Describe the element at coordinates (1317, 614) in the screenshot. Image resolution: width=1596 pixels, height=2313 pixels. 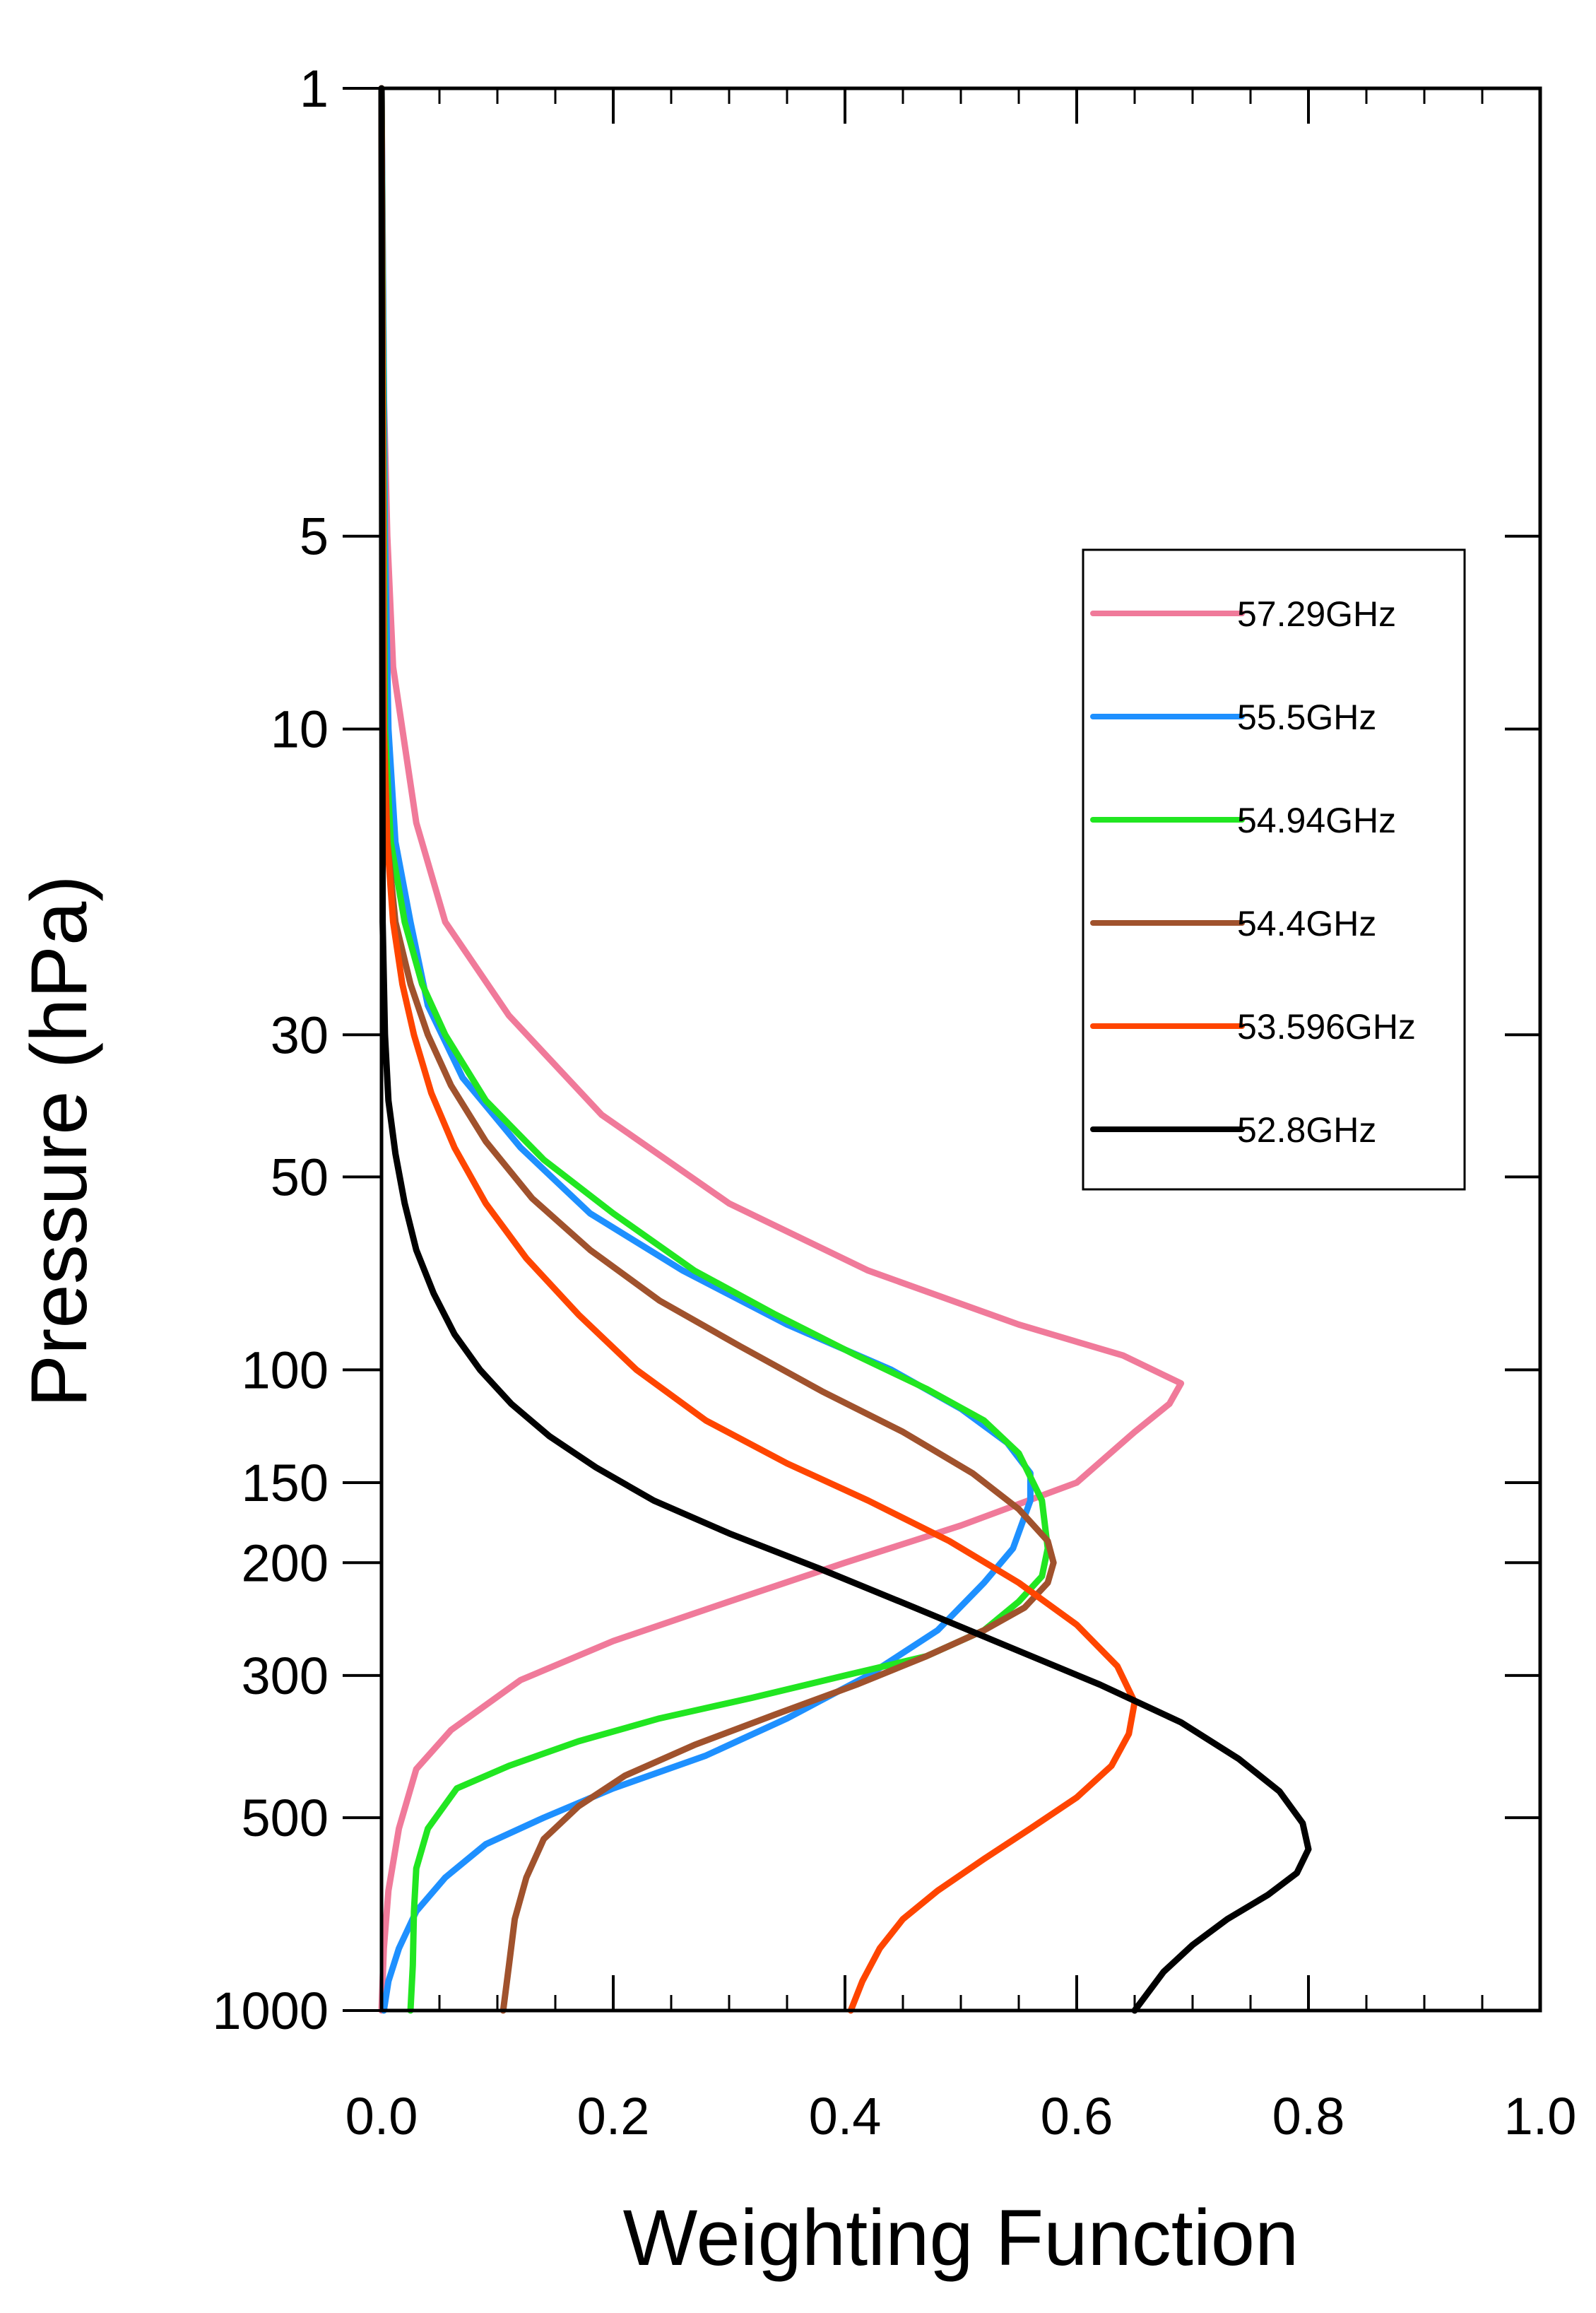
I see `legend-label-0: 57.29GHz` at that location.